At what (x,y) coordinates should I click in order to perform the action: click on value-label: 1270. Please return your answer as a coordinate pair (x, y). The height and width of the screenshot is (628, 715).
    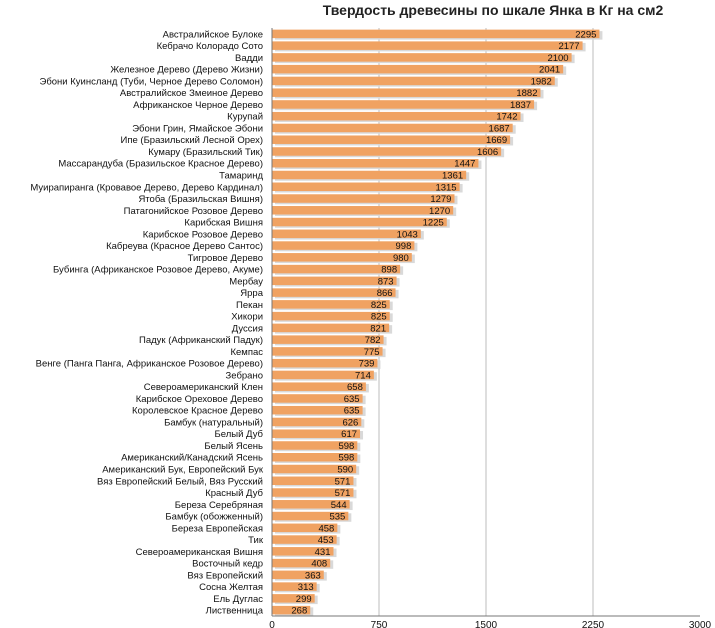
    Looking at the image, I should click on (439, 211).